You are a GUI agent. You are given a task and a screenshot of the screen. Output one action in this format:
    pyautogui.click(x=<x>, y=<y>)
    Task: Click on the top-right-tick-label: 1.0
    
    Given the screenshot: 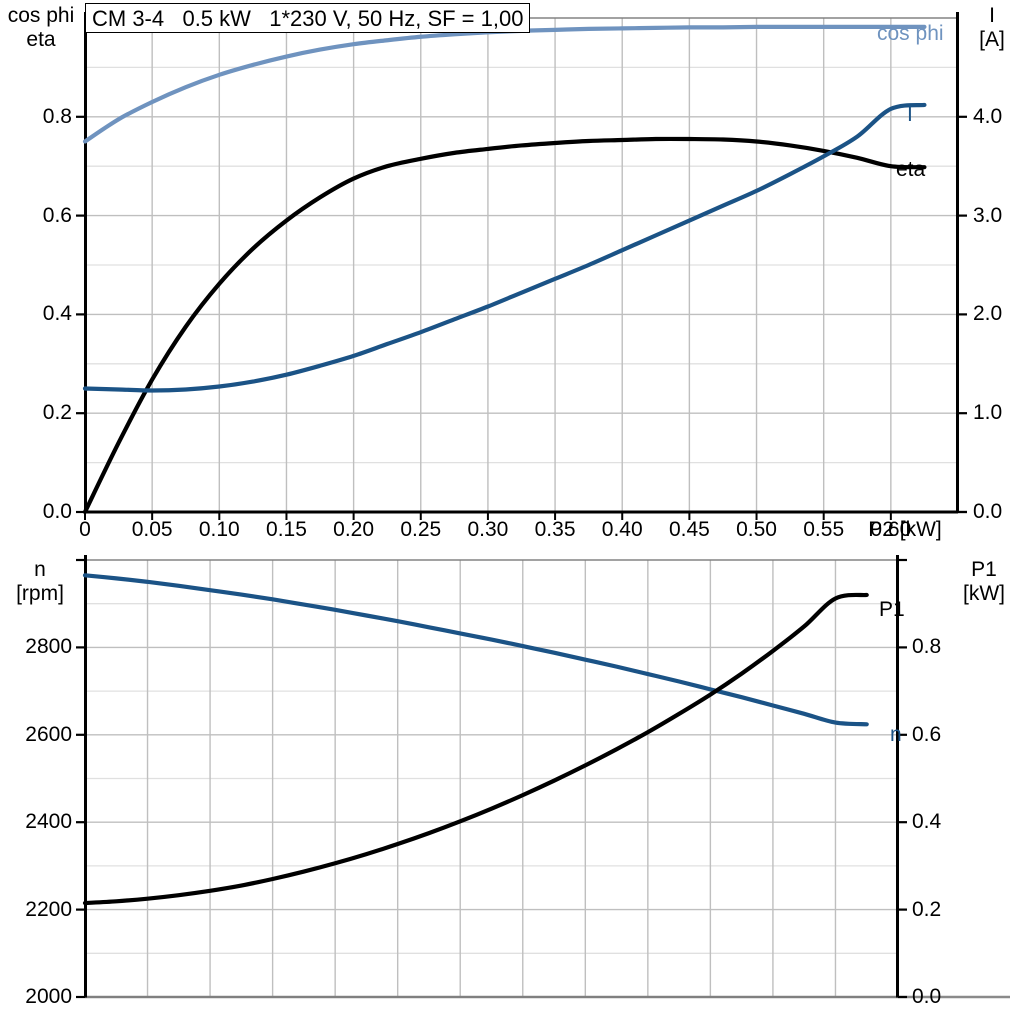 What is the action you would take?
    pyautogui.click(x=988, y=413)
    